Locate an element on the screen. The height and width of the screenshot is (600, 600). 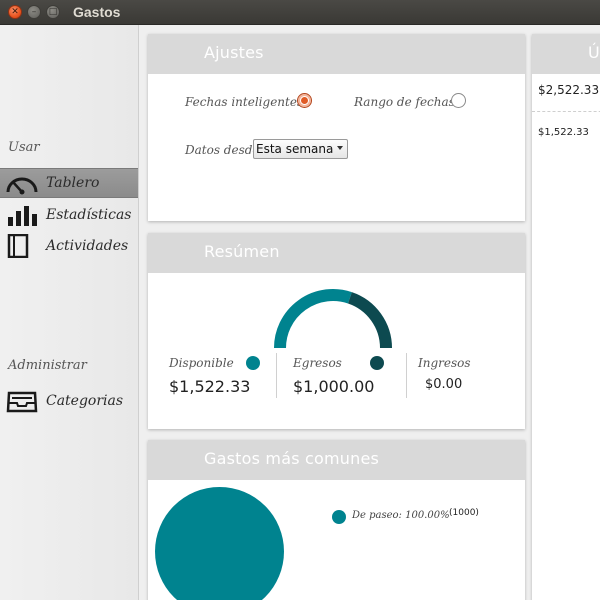
income-label: Ingresos is located at coordinates (444, 363).